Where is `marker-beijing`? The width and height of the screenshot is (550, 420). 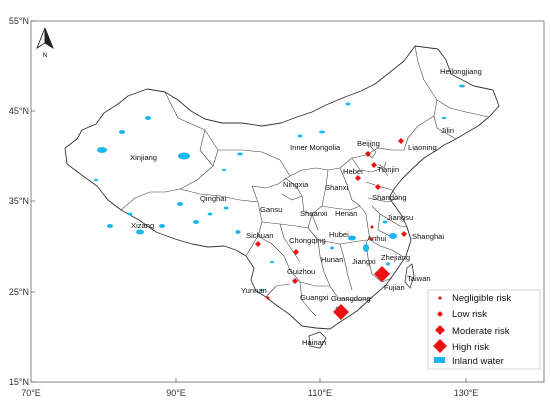
marker-beijing is located at coordinates (368, 154).